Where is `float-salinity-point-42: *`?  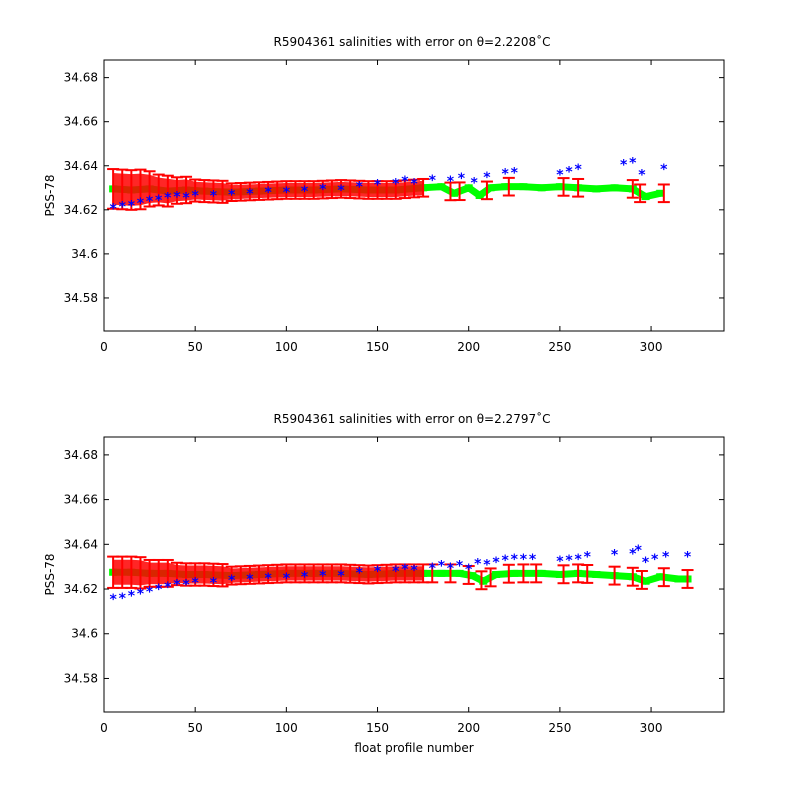 float-salinity-point-42: * is located at coordinates (646, 563).